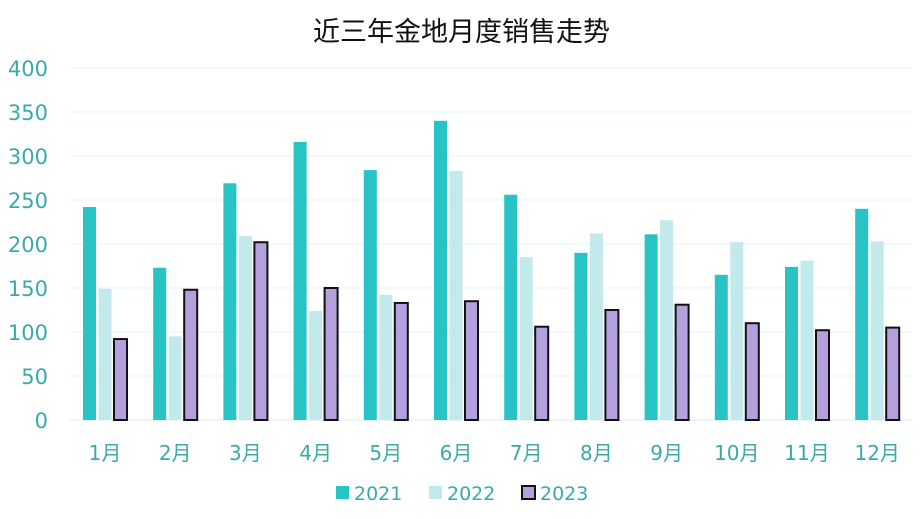 This screenshot has height=519, width=923. Describe the element at coordinates (378, 494) in the screenshot. I see `legend-label: 2021` at that location.